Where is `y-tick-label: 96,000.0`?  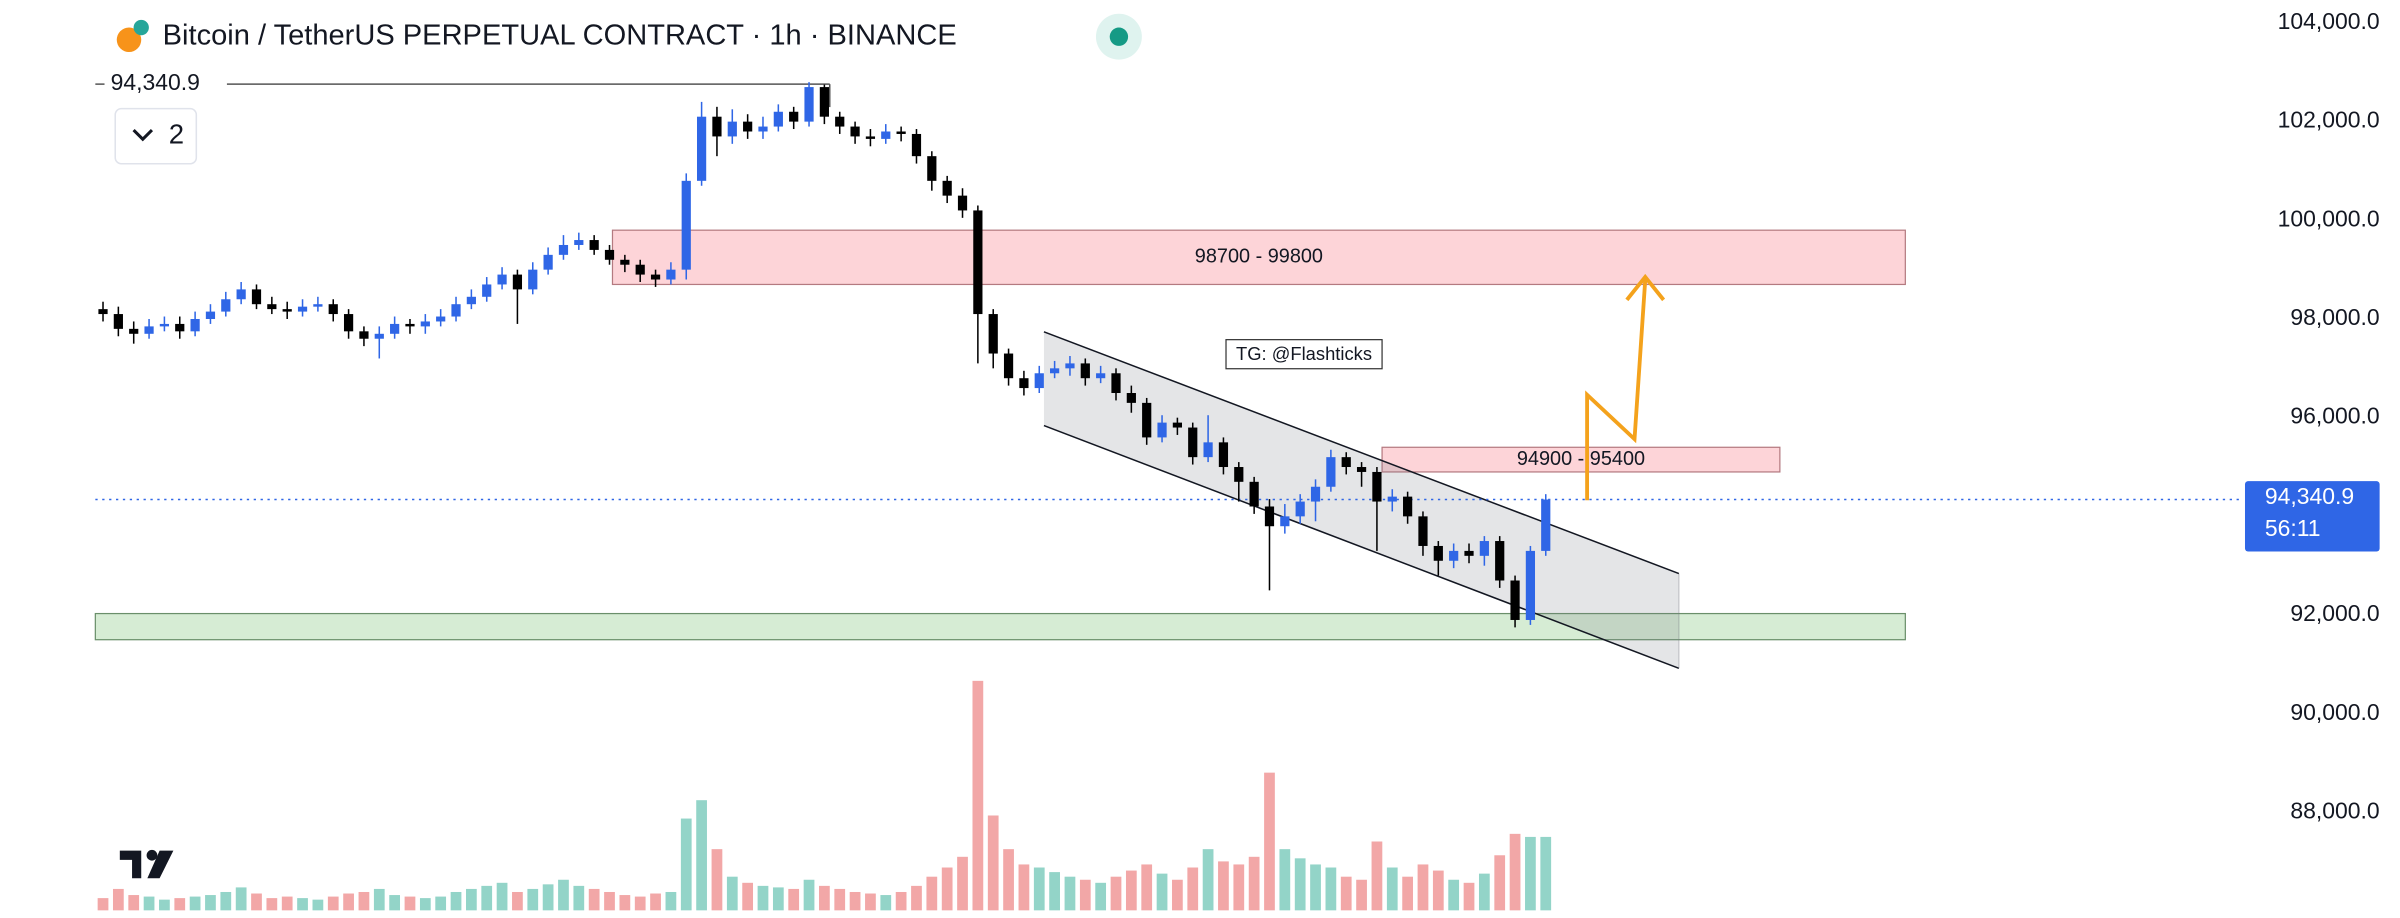
y-tick-label: 96,000.0 is located at coordinates (2334, 416).